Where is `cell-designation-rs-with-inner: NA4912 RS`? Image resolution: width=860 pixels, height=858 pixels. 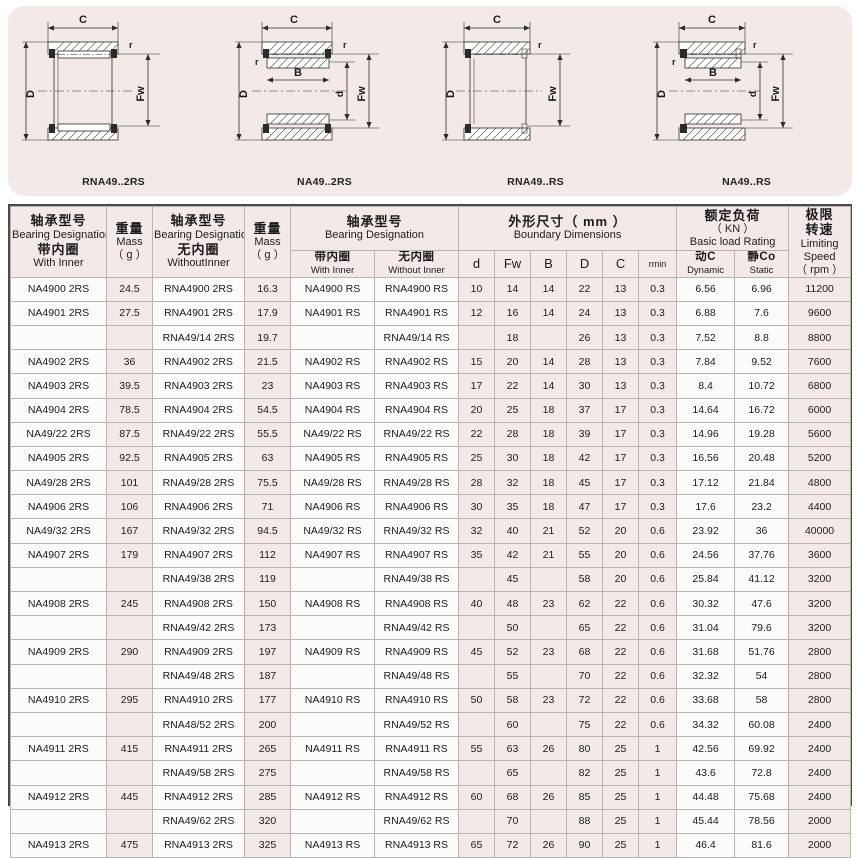
cell-designation-rs-with-inner: NA4912 RS is located at coordinates (332, 797).